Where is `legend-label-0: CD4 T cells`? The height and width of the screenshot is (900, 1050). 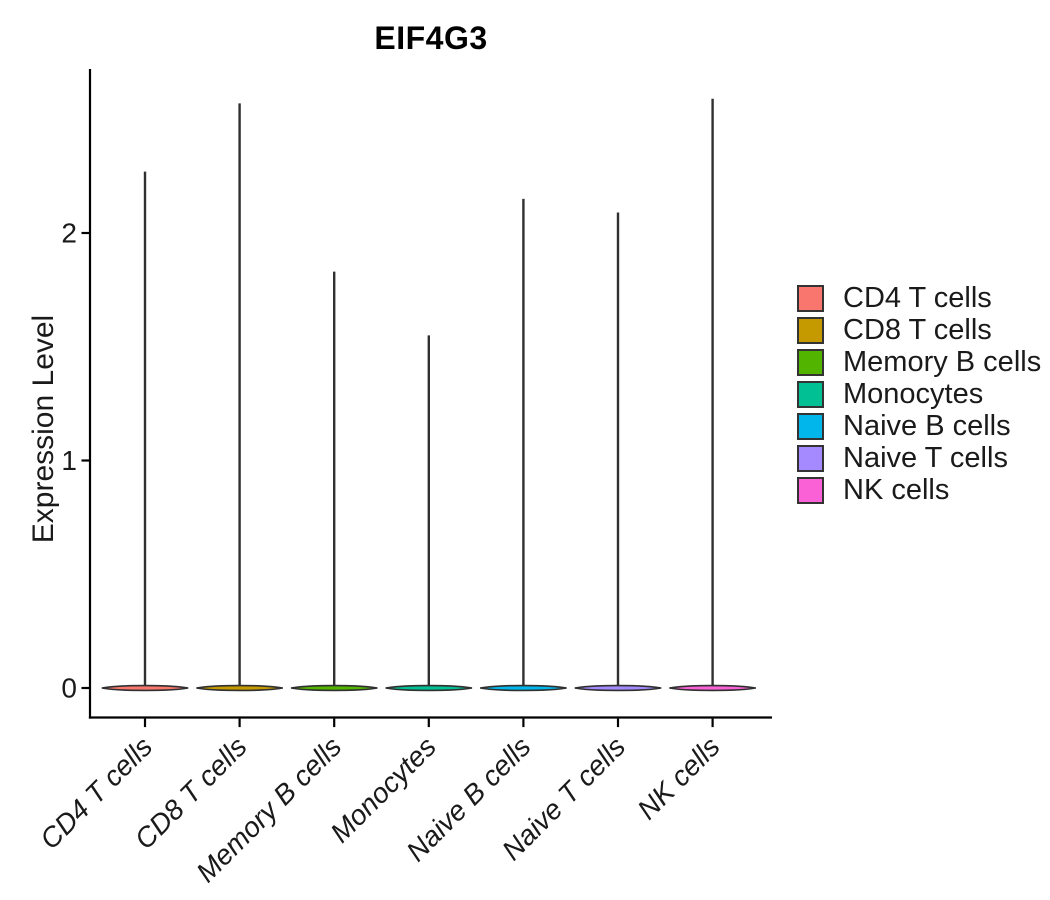 legend-label-0: CD4 T cells is located at coordinates (917, 298).